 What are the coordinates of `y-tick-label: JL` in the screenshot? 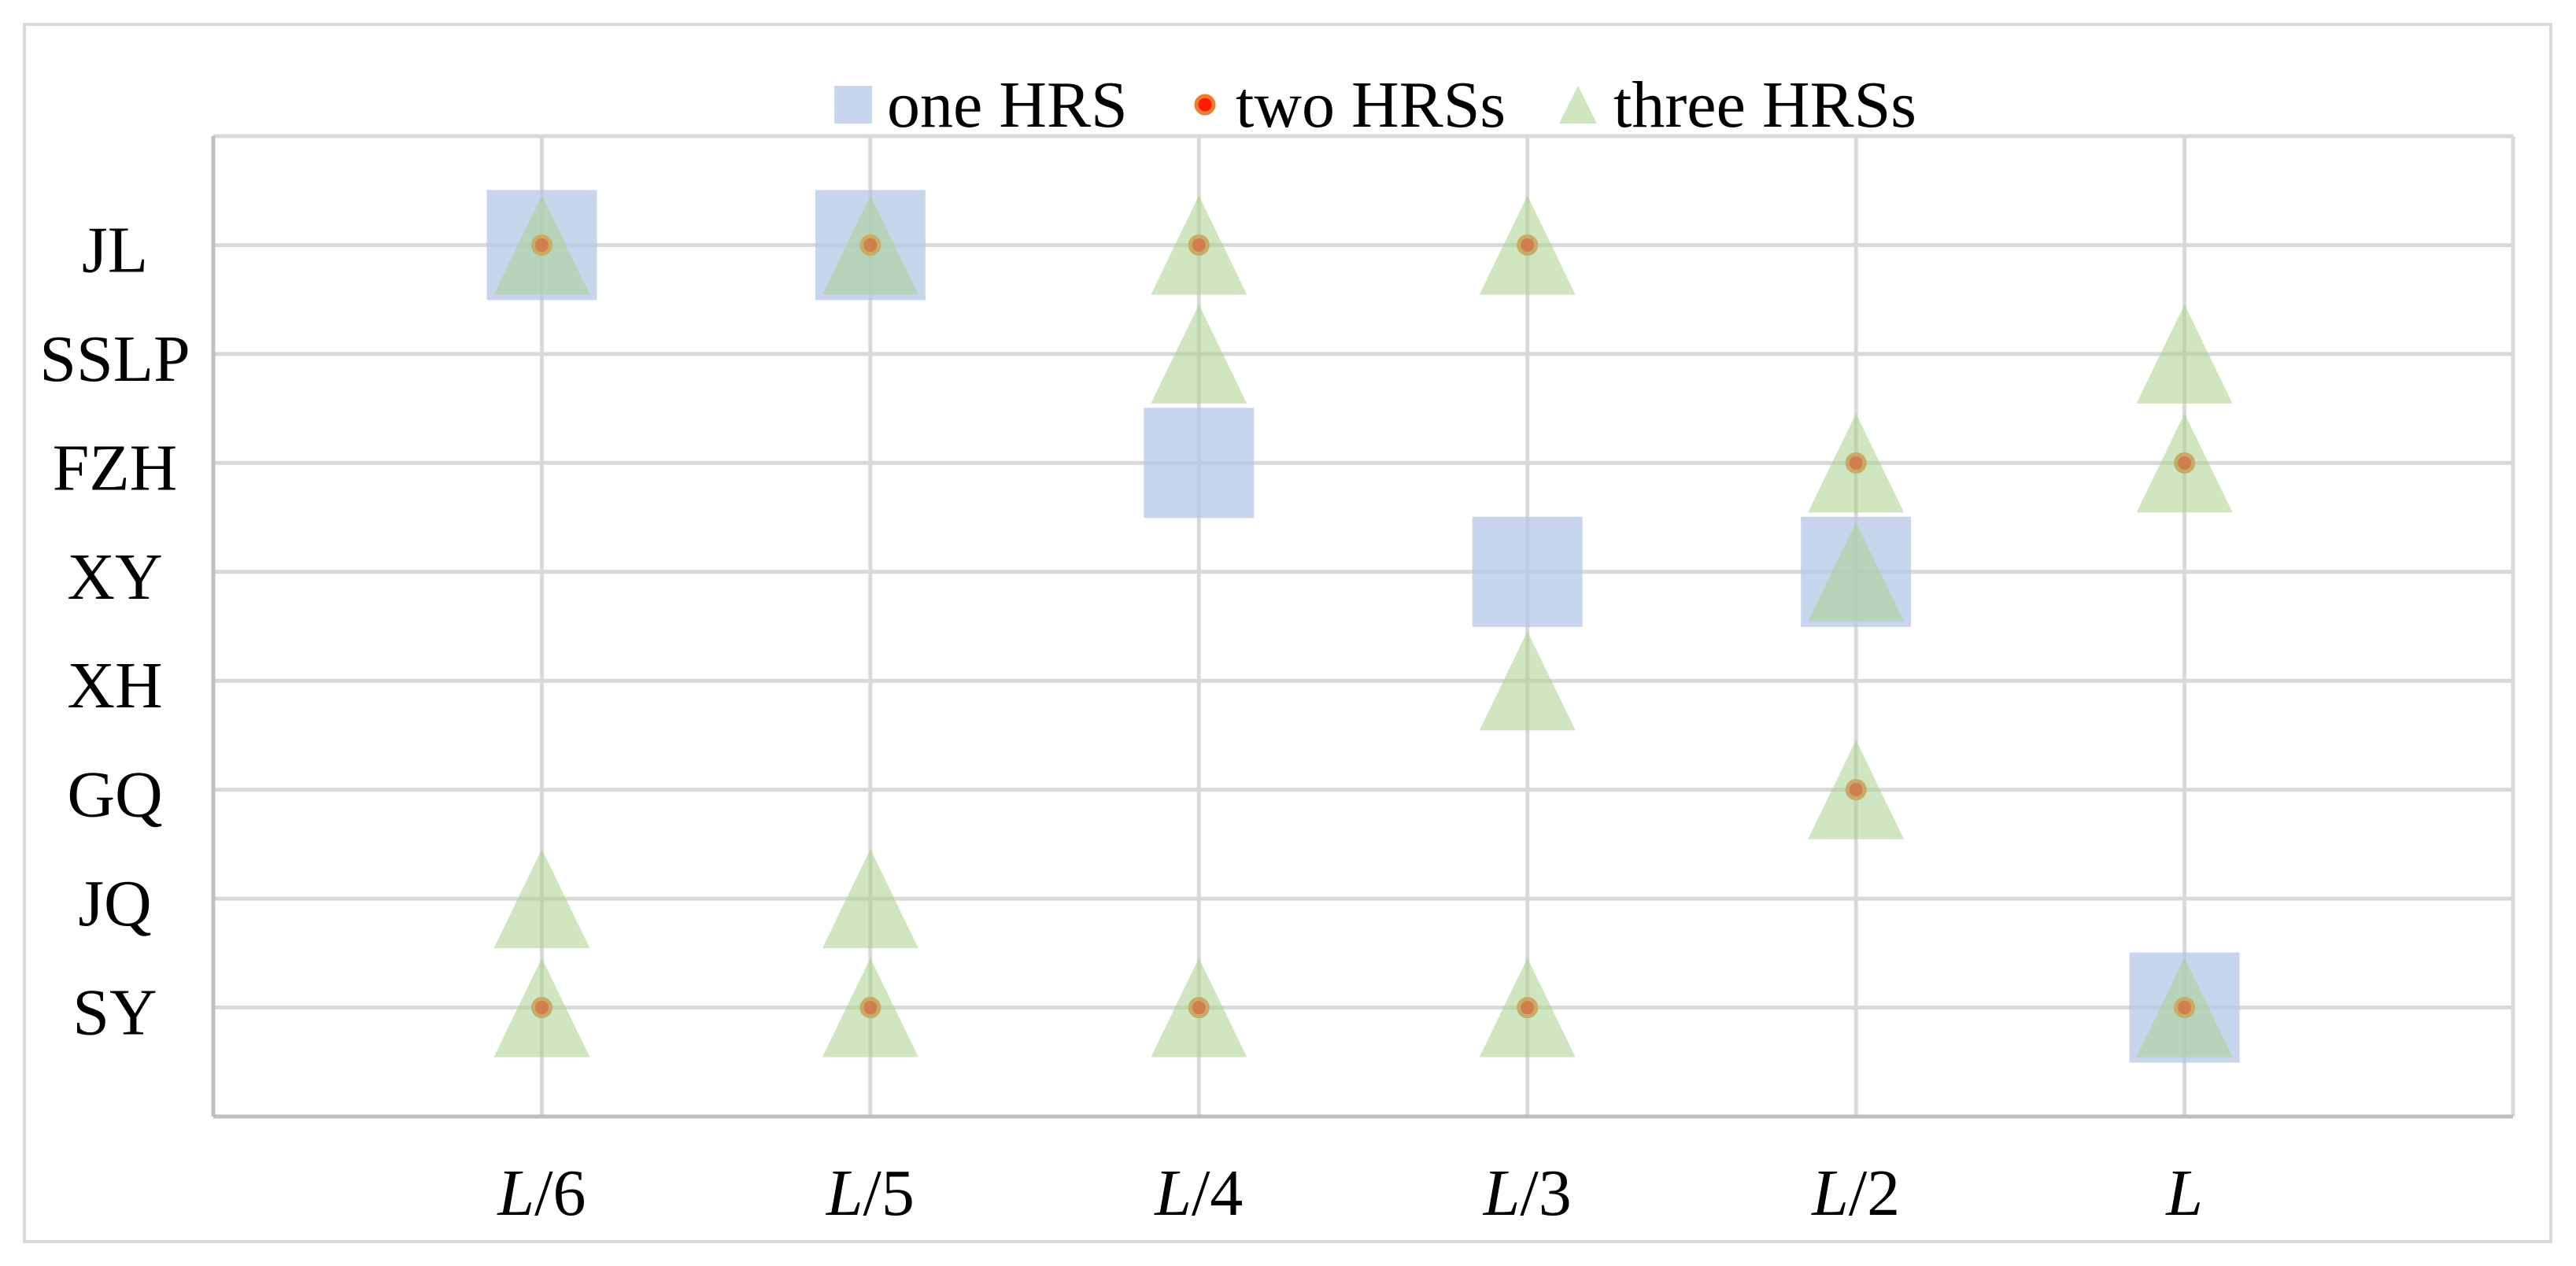 It's located at (115, 249).